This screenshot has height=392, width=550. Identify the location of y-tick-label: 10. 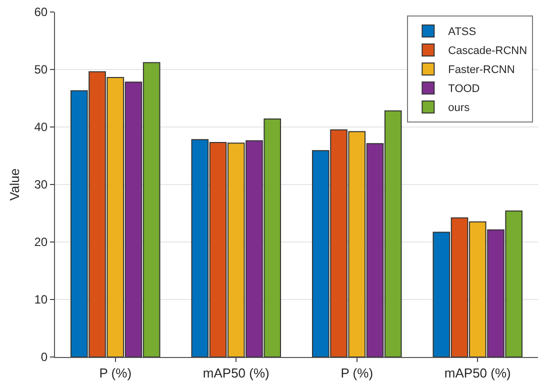
(41, 299).